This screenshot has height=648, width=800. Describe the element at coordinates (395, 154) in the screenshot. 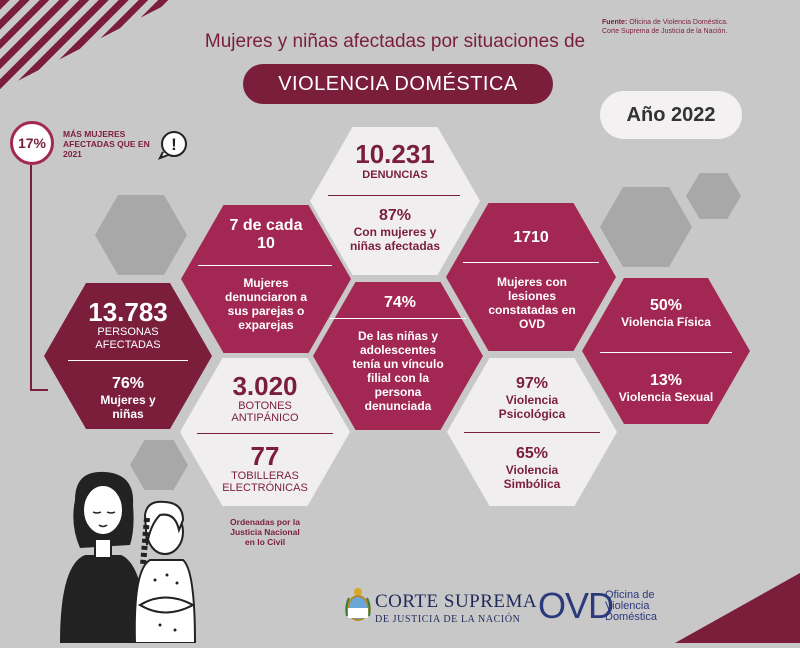

I see `denuncias-value: 10.231` at that location.